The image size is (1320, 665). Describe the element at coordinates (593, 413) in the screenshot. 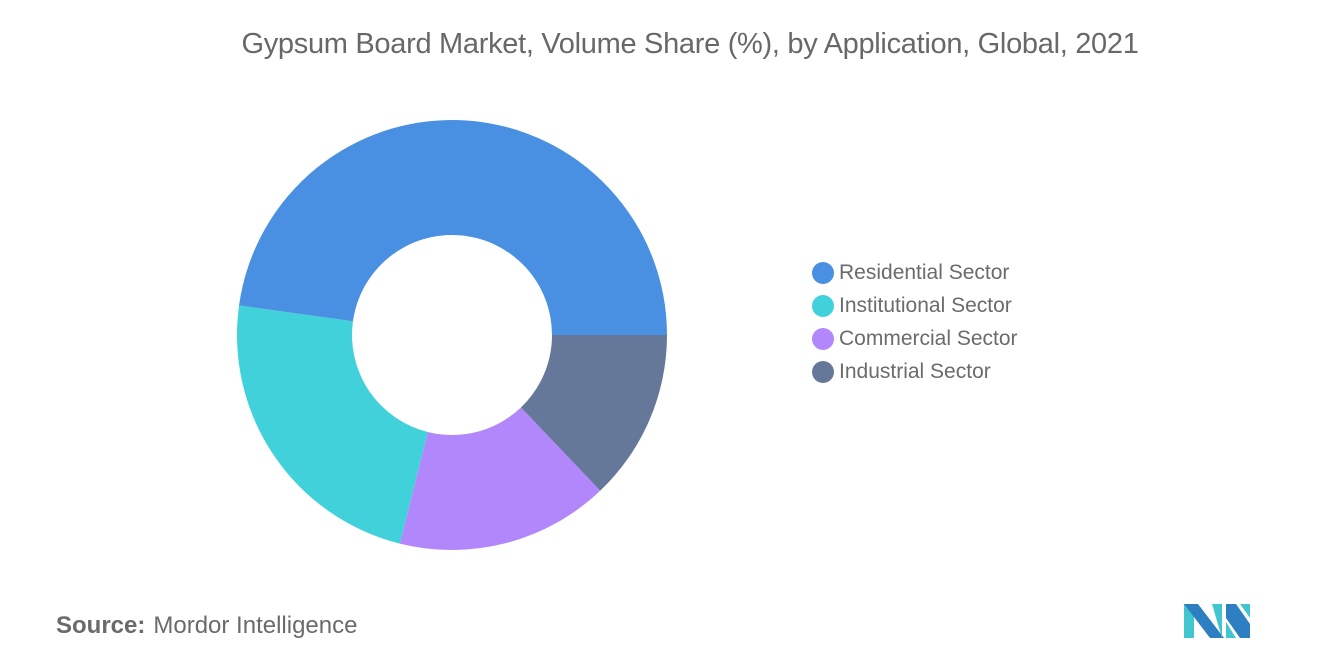

I see `donut-slice-industrial-sector` at that location.